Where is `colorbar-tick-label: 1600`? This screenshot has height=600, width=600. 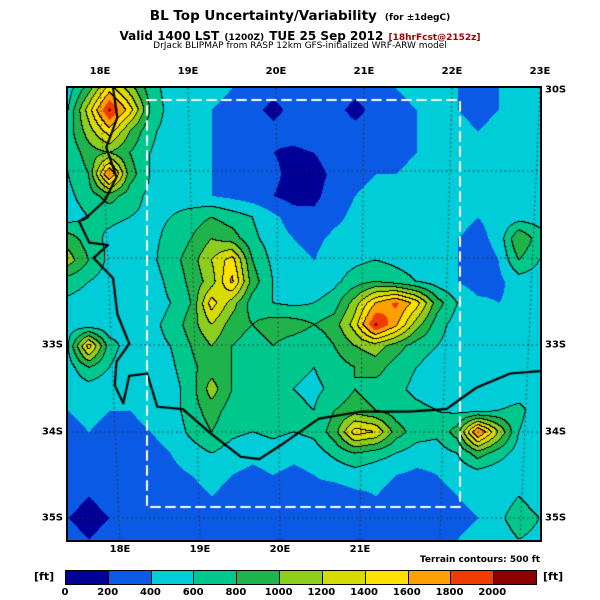
colorbar-tick-label: 1600 is located at coordinates (406, 592).